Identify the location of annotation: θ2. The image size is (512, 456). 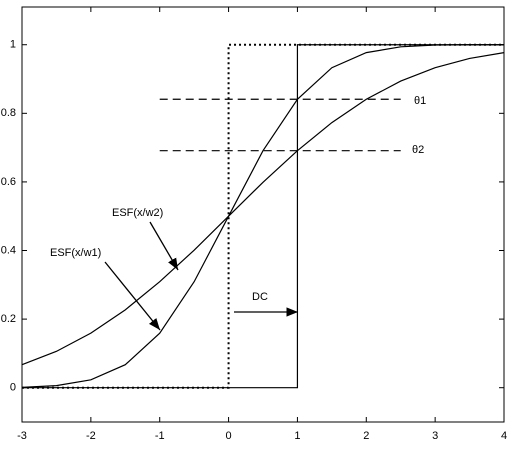
(418, 150).